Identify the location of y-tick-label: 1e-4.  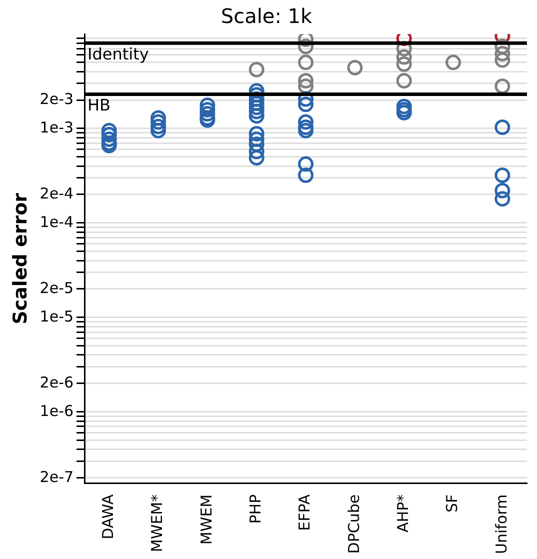
(57, 221).